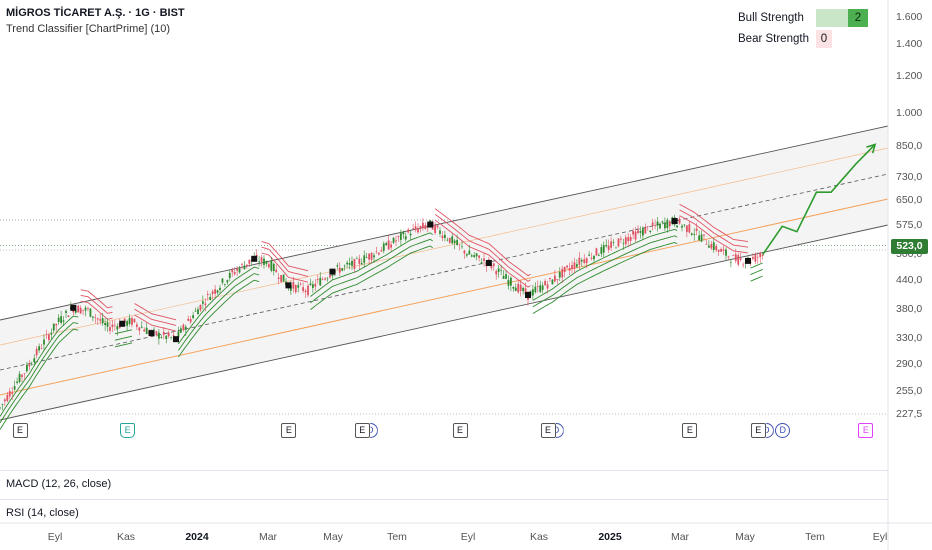 The width and height of the screenshot is (932, 550). I want to click on time-tick-label: Tem, so click(815, 537).